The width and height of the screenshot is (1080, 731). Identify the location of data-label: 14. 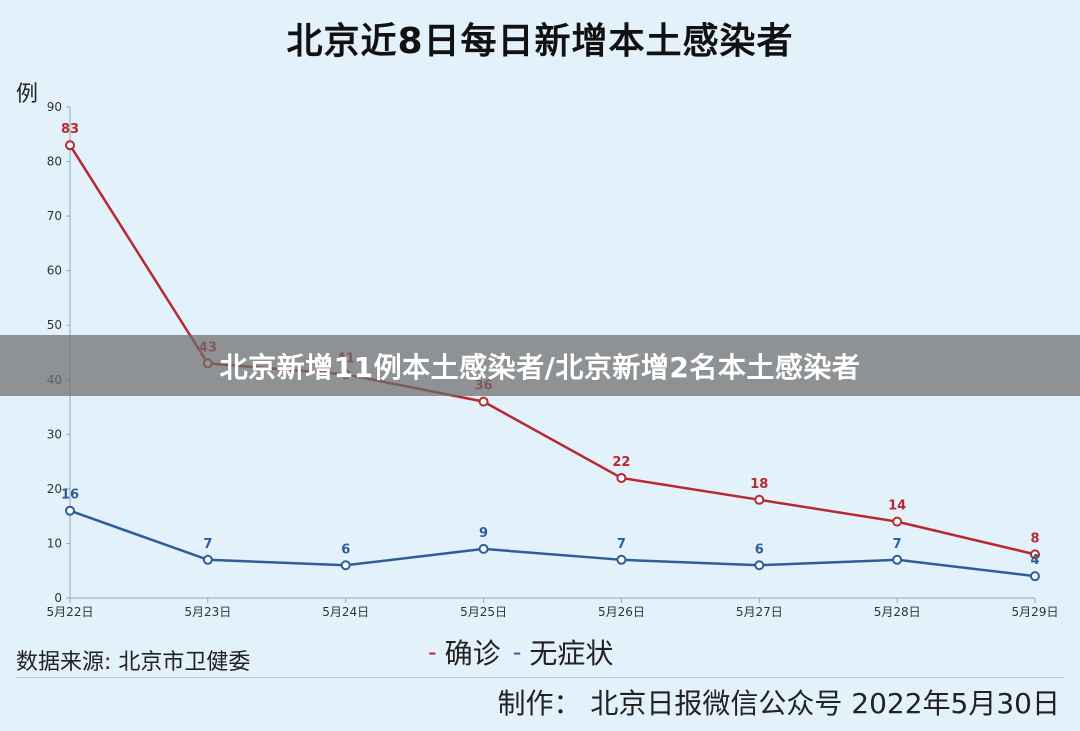
(897, 506).